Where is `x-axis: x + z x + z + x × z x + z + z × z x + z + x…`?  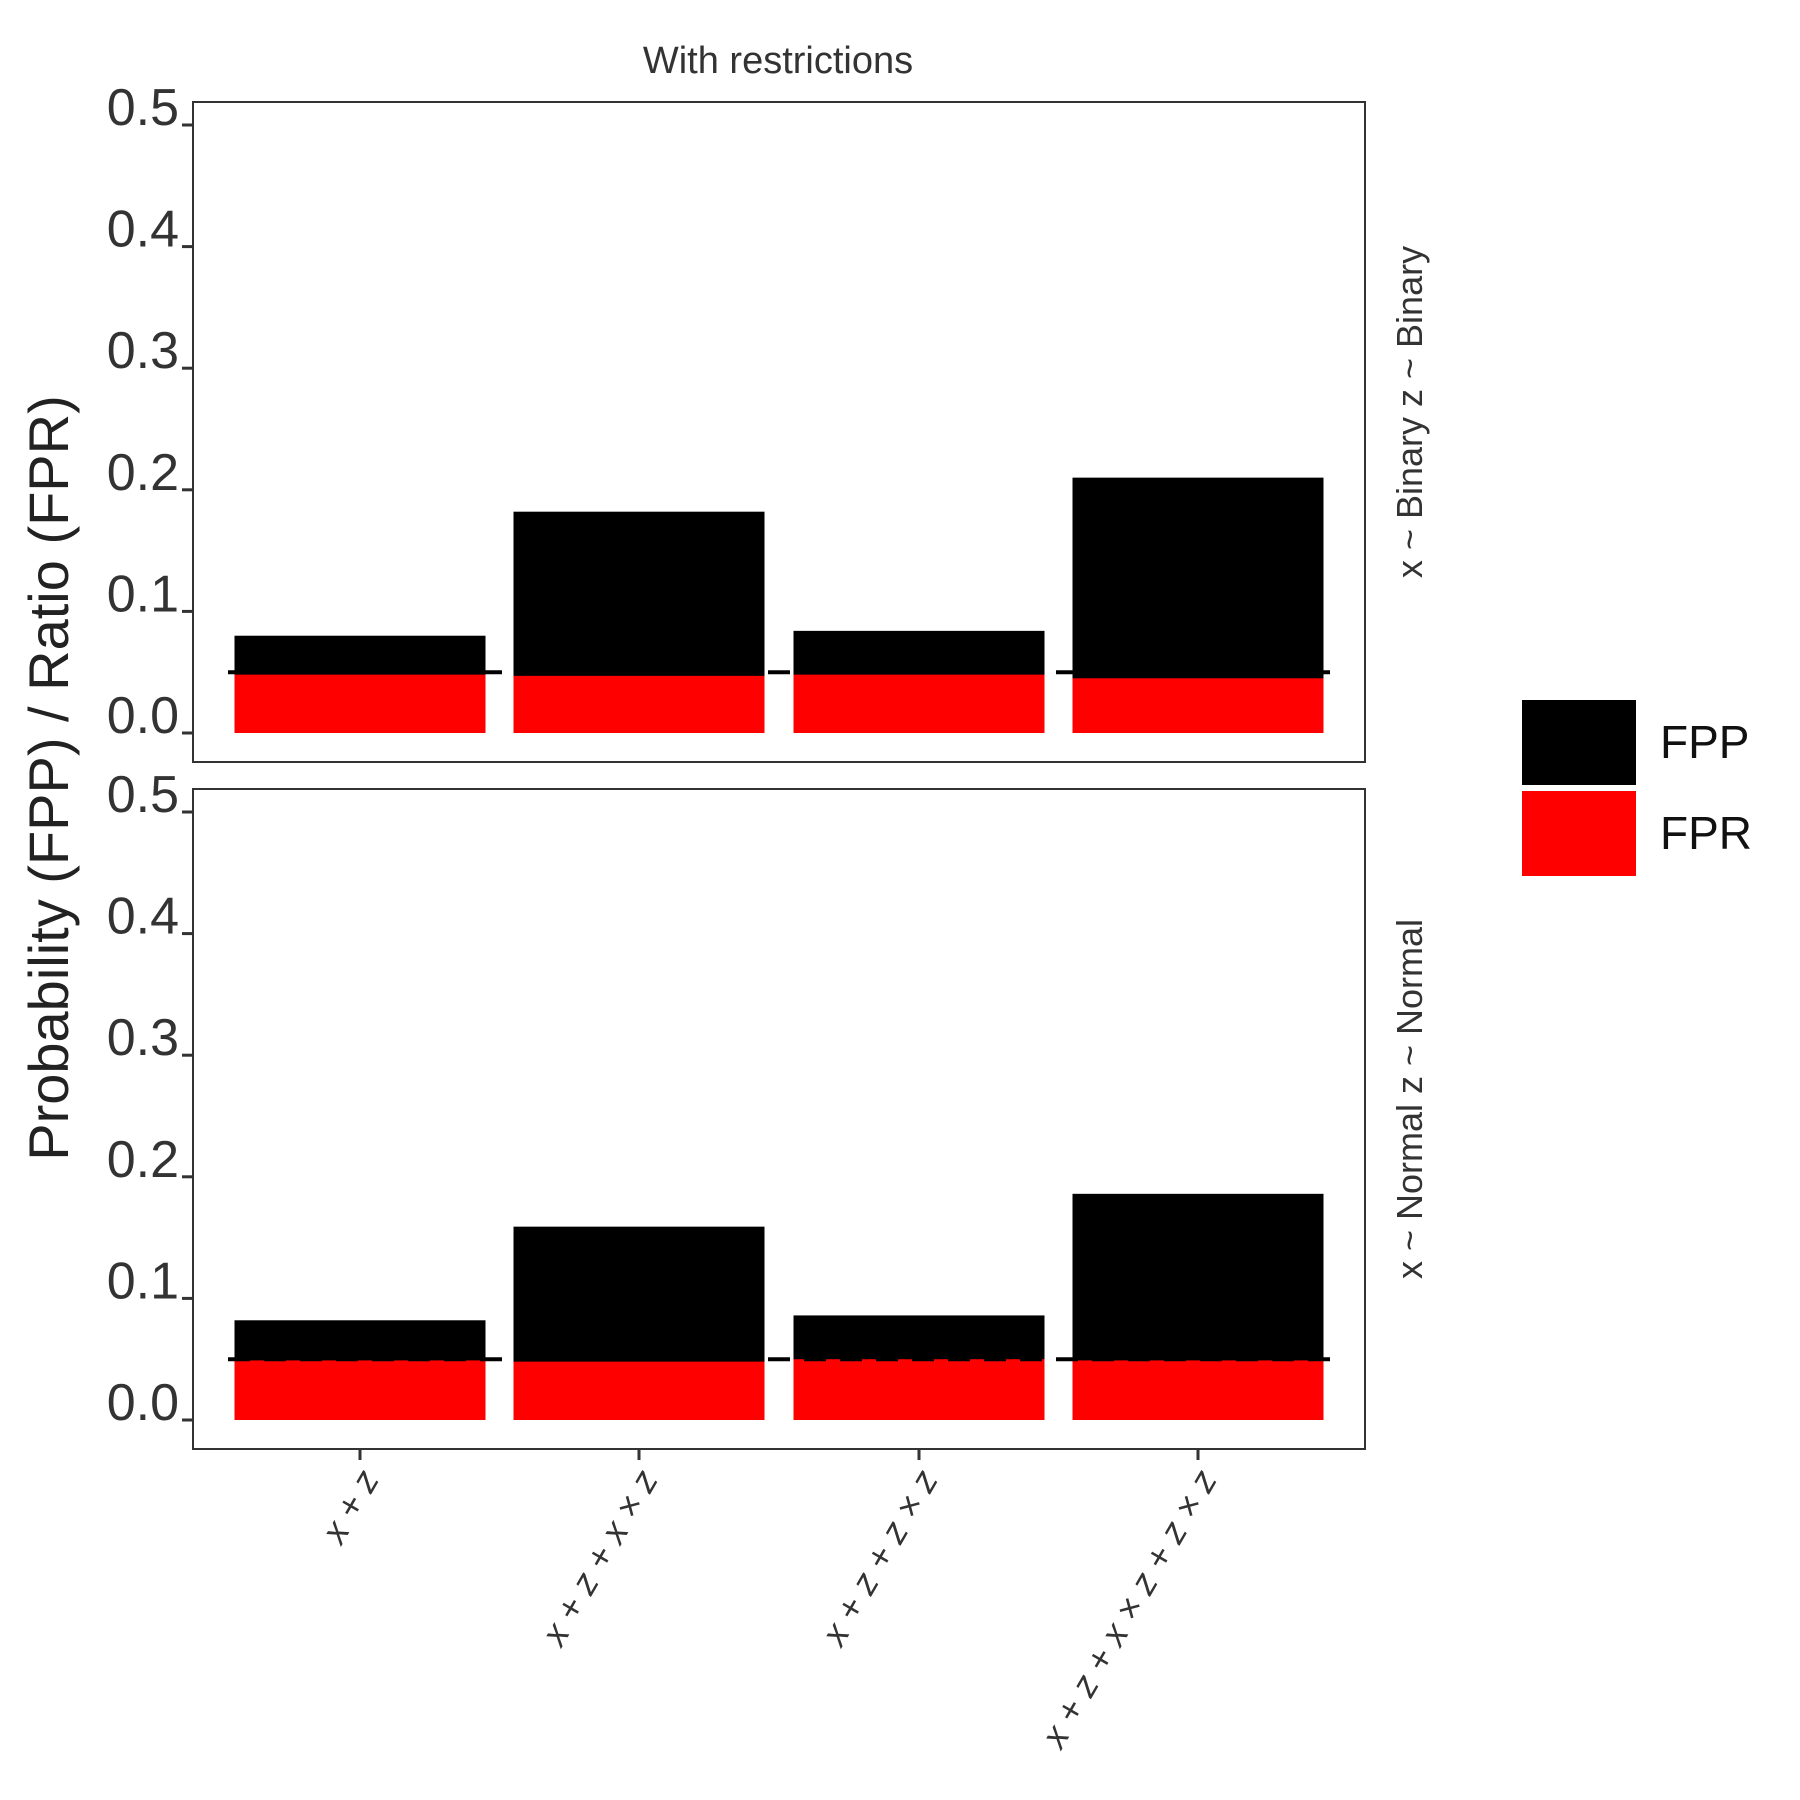
x-axis: x + z x + z + x × z x + z + z × z x + z + x… is located at coordinates (768, 1602).